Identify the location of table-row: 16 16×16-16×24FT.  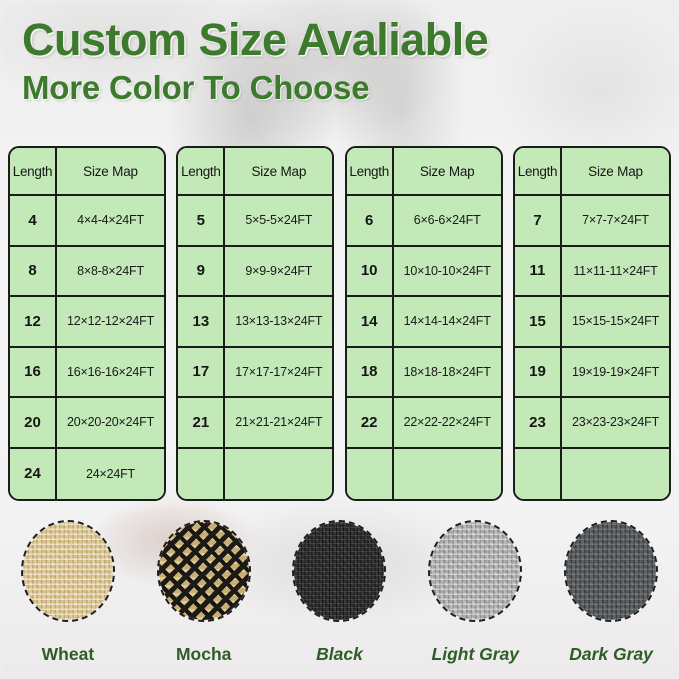
(87, 372).